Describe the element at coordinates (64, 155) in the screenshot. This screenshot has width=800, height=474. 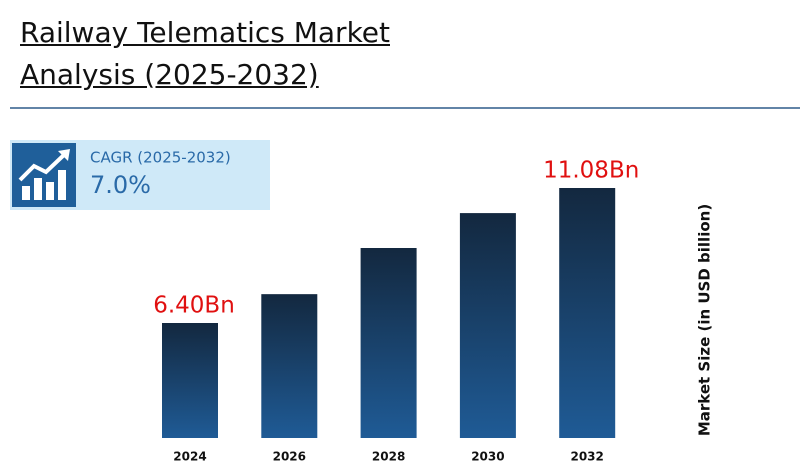
I see `icon-arrowhead` at that location.